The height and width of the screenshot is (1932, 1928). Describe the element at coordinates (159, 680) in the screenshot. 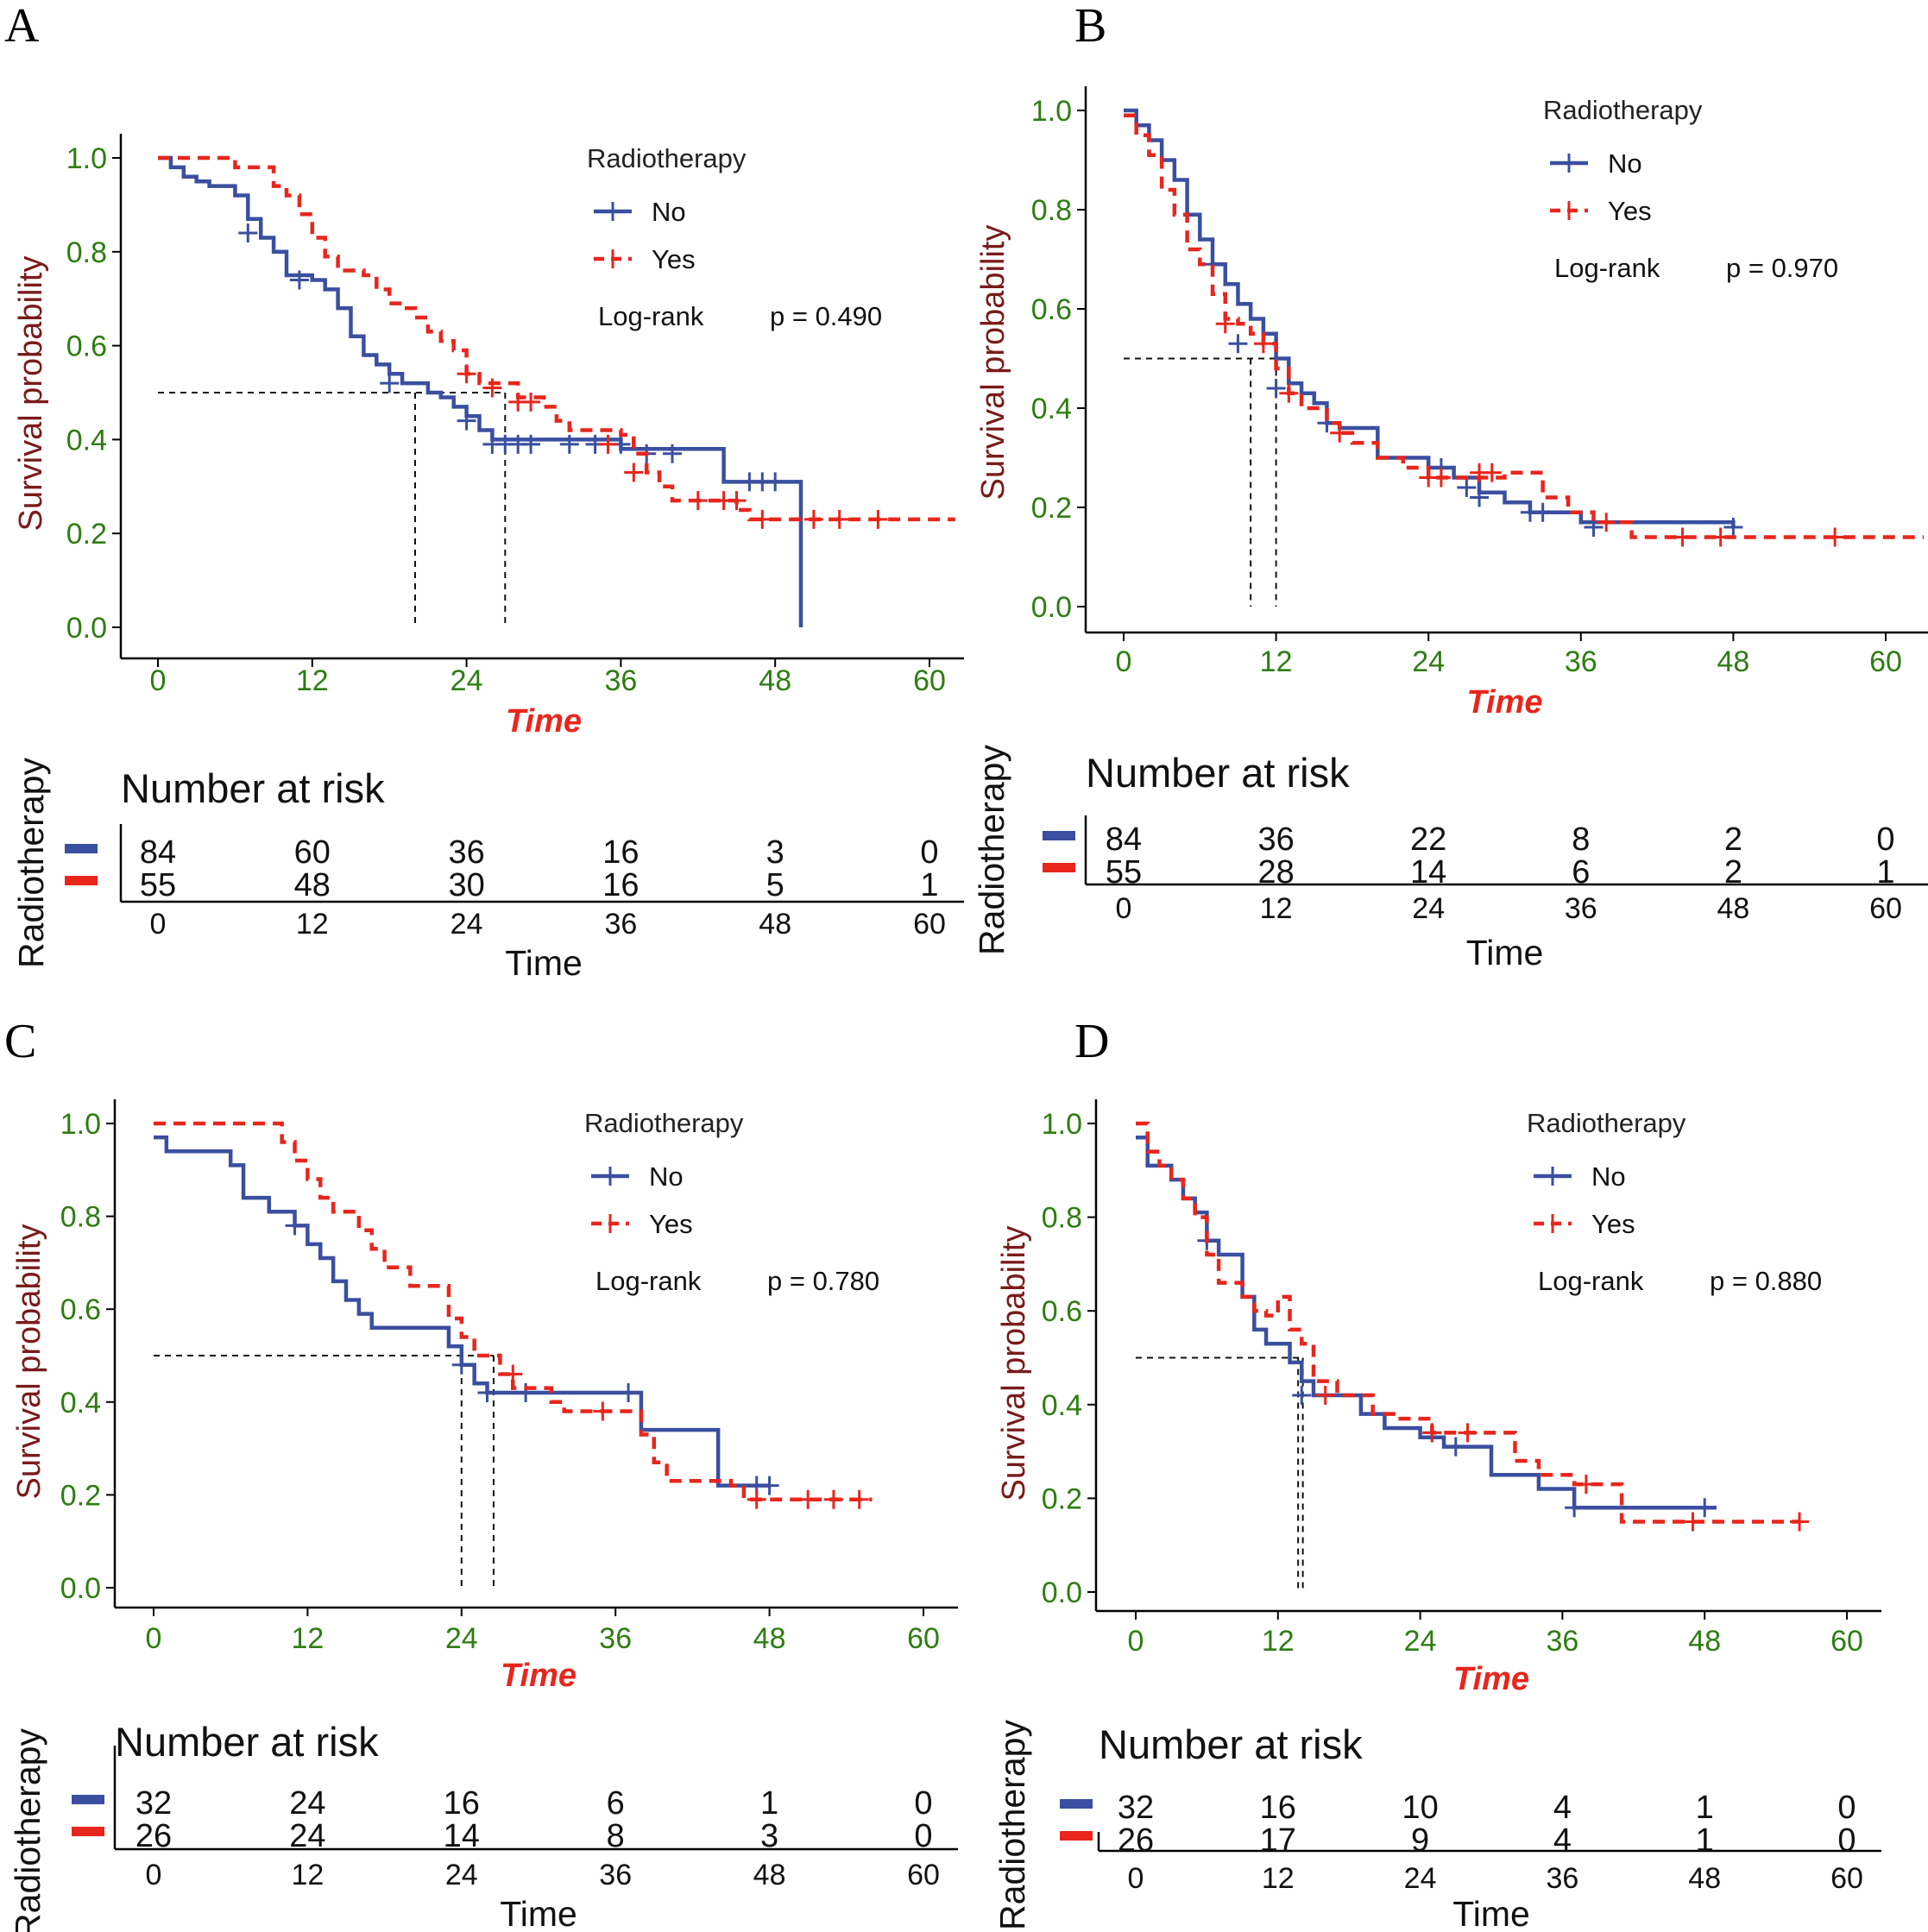

I see `x-tick-label: 0` at that location.